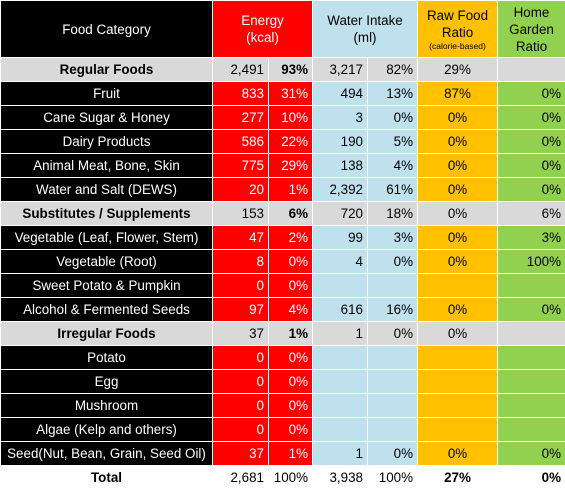 This screenshot has height=490, width=565. Describe the element at coordinates (107, 94) in the screenshot. I see `category-cell: Fruit` at that location.